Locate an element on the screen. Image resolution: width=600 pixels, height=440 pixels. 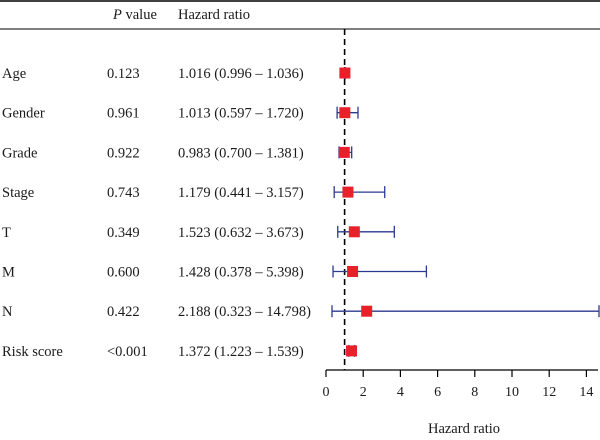
x-tick-label: 12 is located at coordinates (549, 392).